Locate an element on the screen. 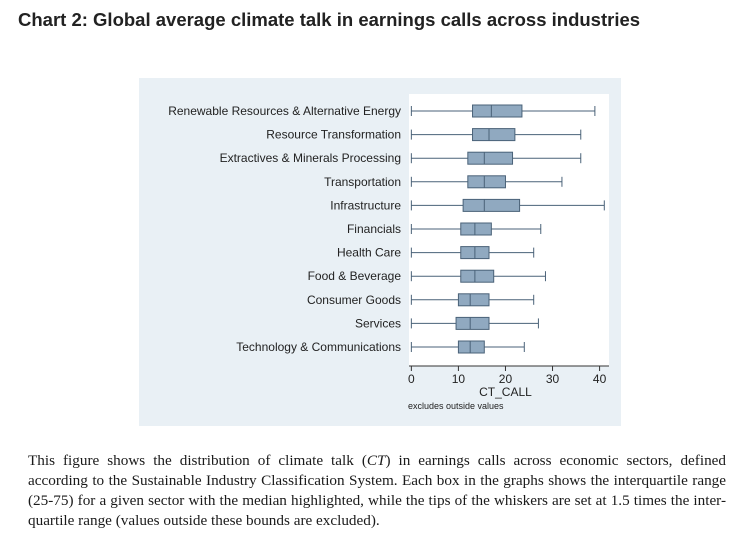 Image resolution: width=740 pixels, height=537 pixels. category-label: Consumer Goods is located at coordinates (354, 300).